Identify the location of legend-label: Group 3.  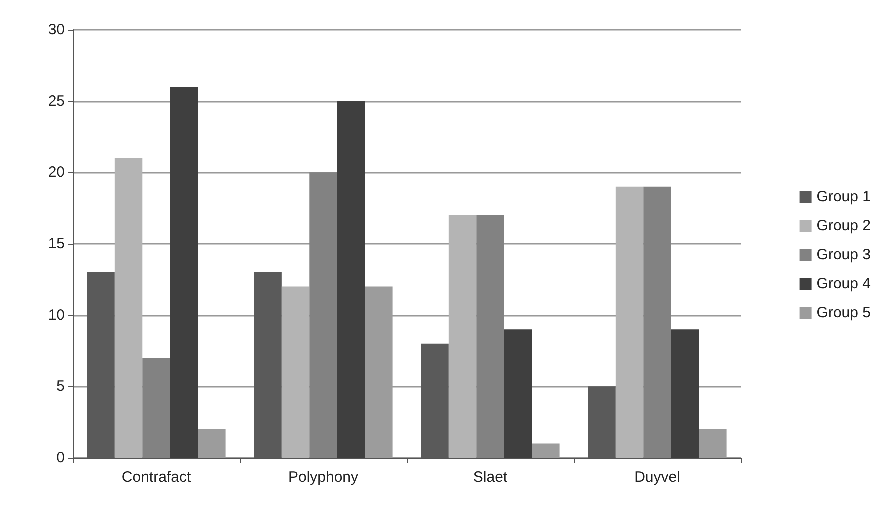
(844, 255).